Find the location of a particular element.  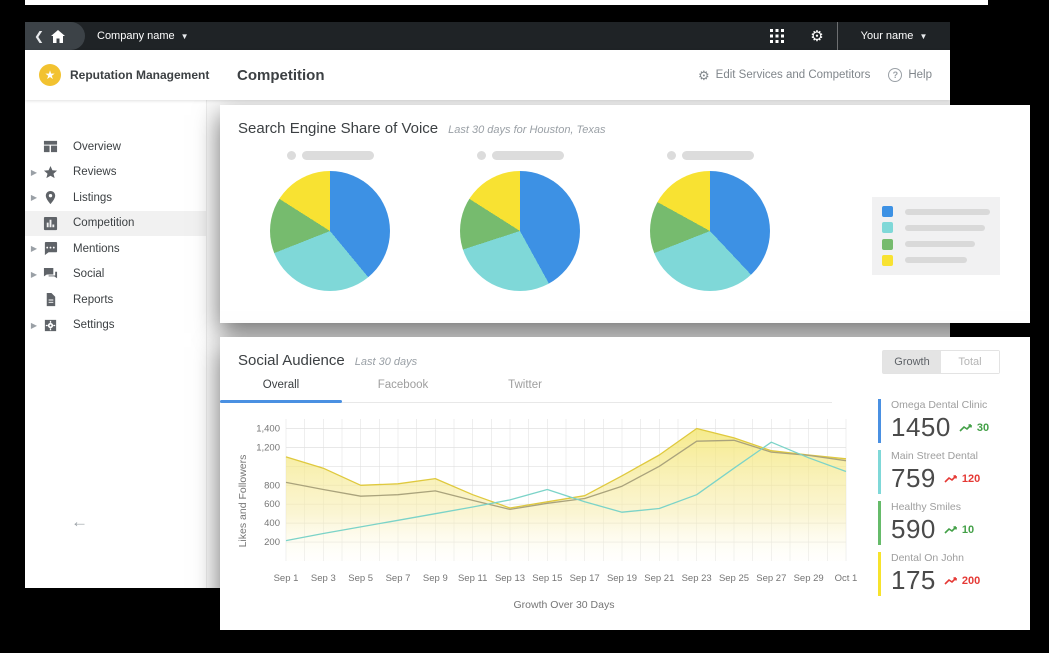

svg-text: Sep 17 is located at coordinates (585, 578).